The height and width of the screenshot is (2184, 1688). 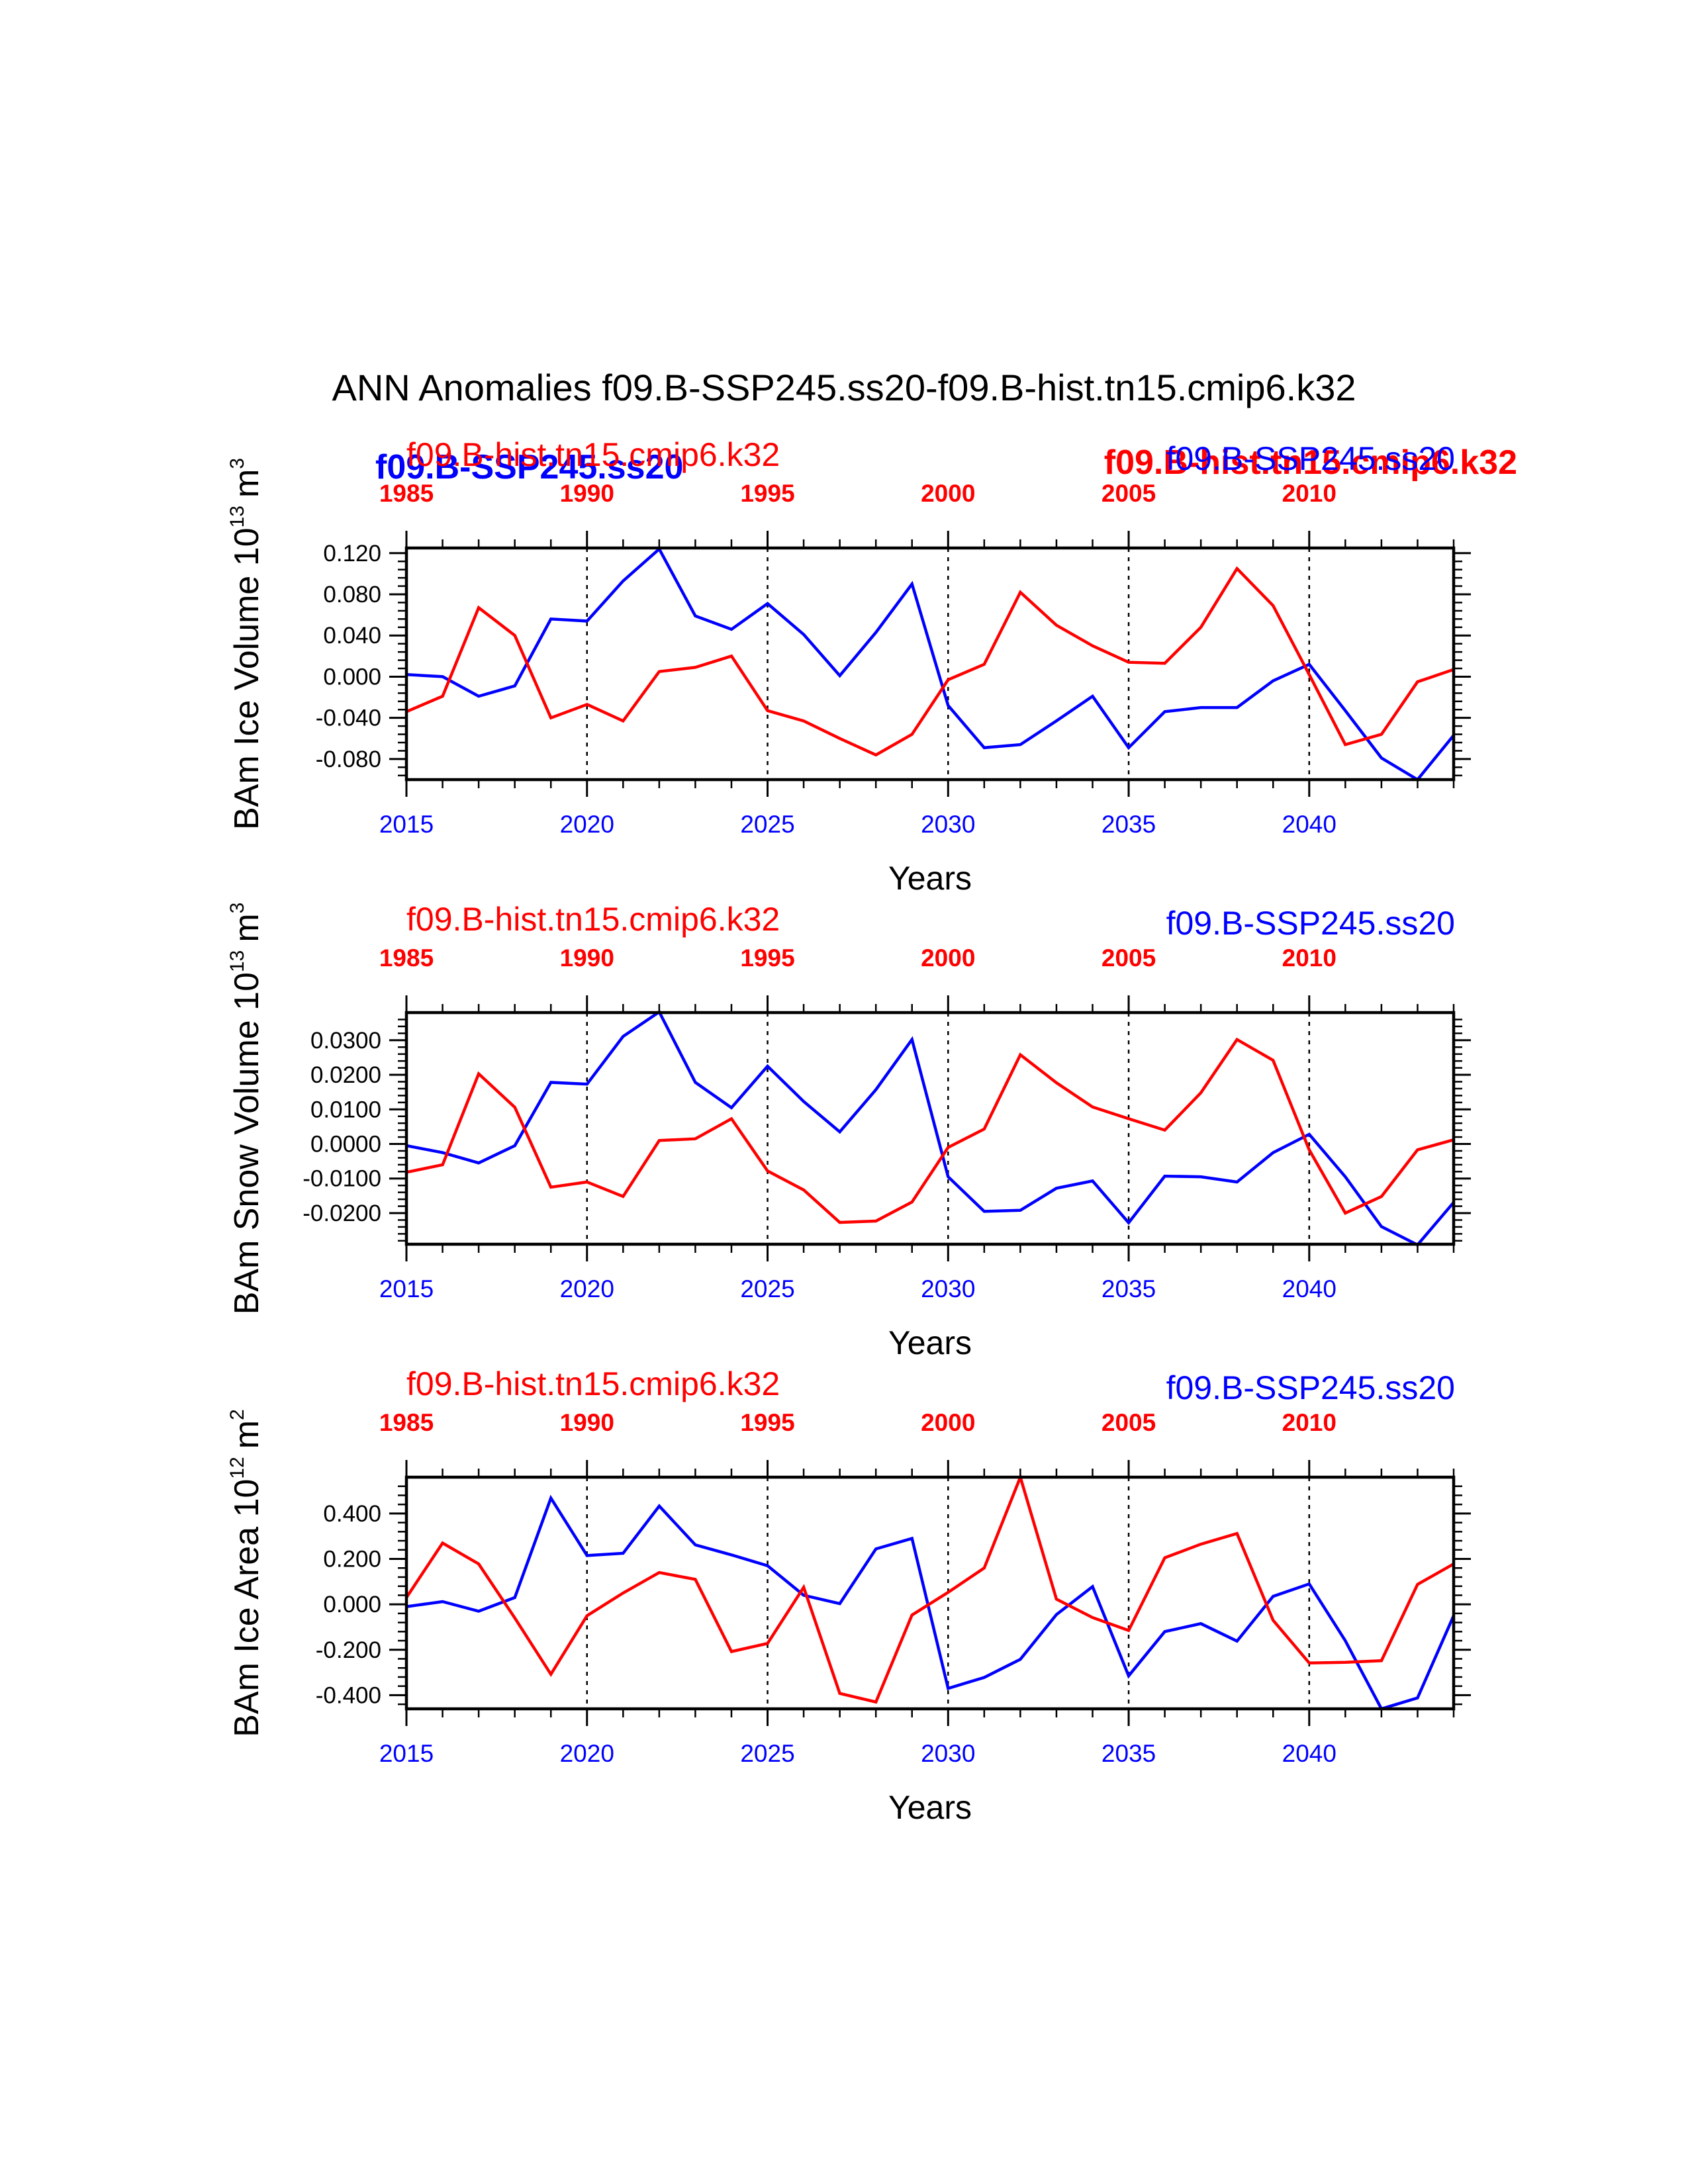 What do you see at coordinates (352, 1514) in the screenshot?
I see `y-tick-label: 0.400` at bounding box center [352, 1514].